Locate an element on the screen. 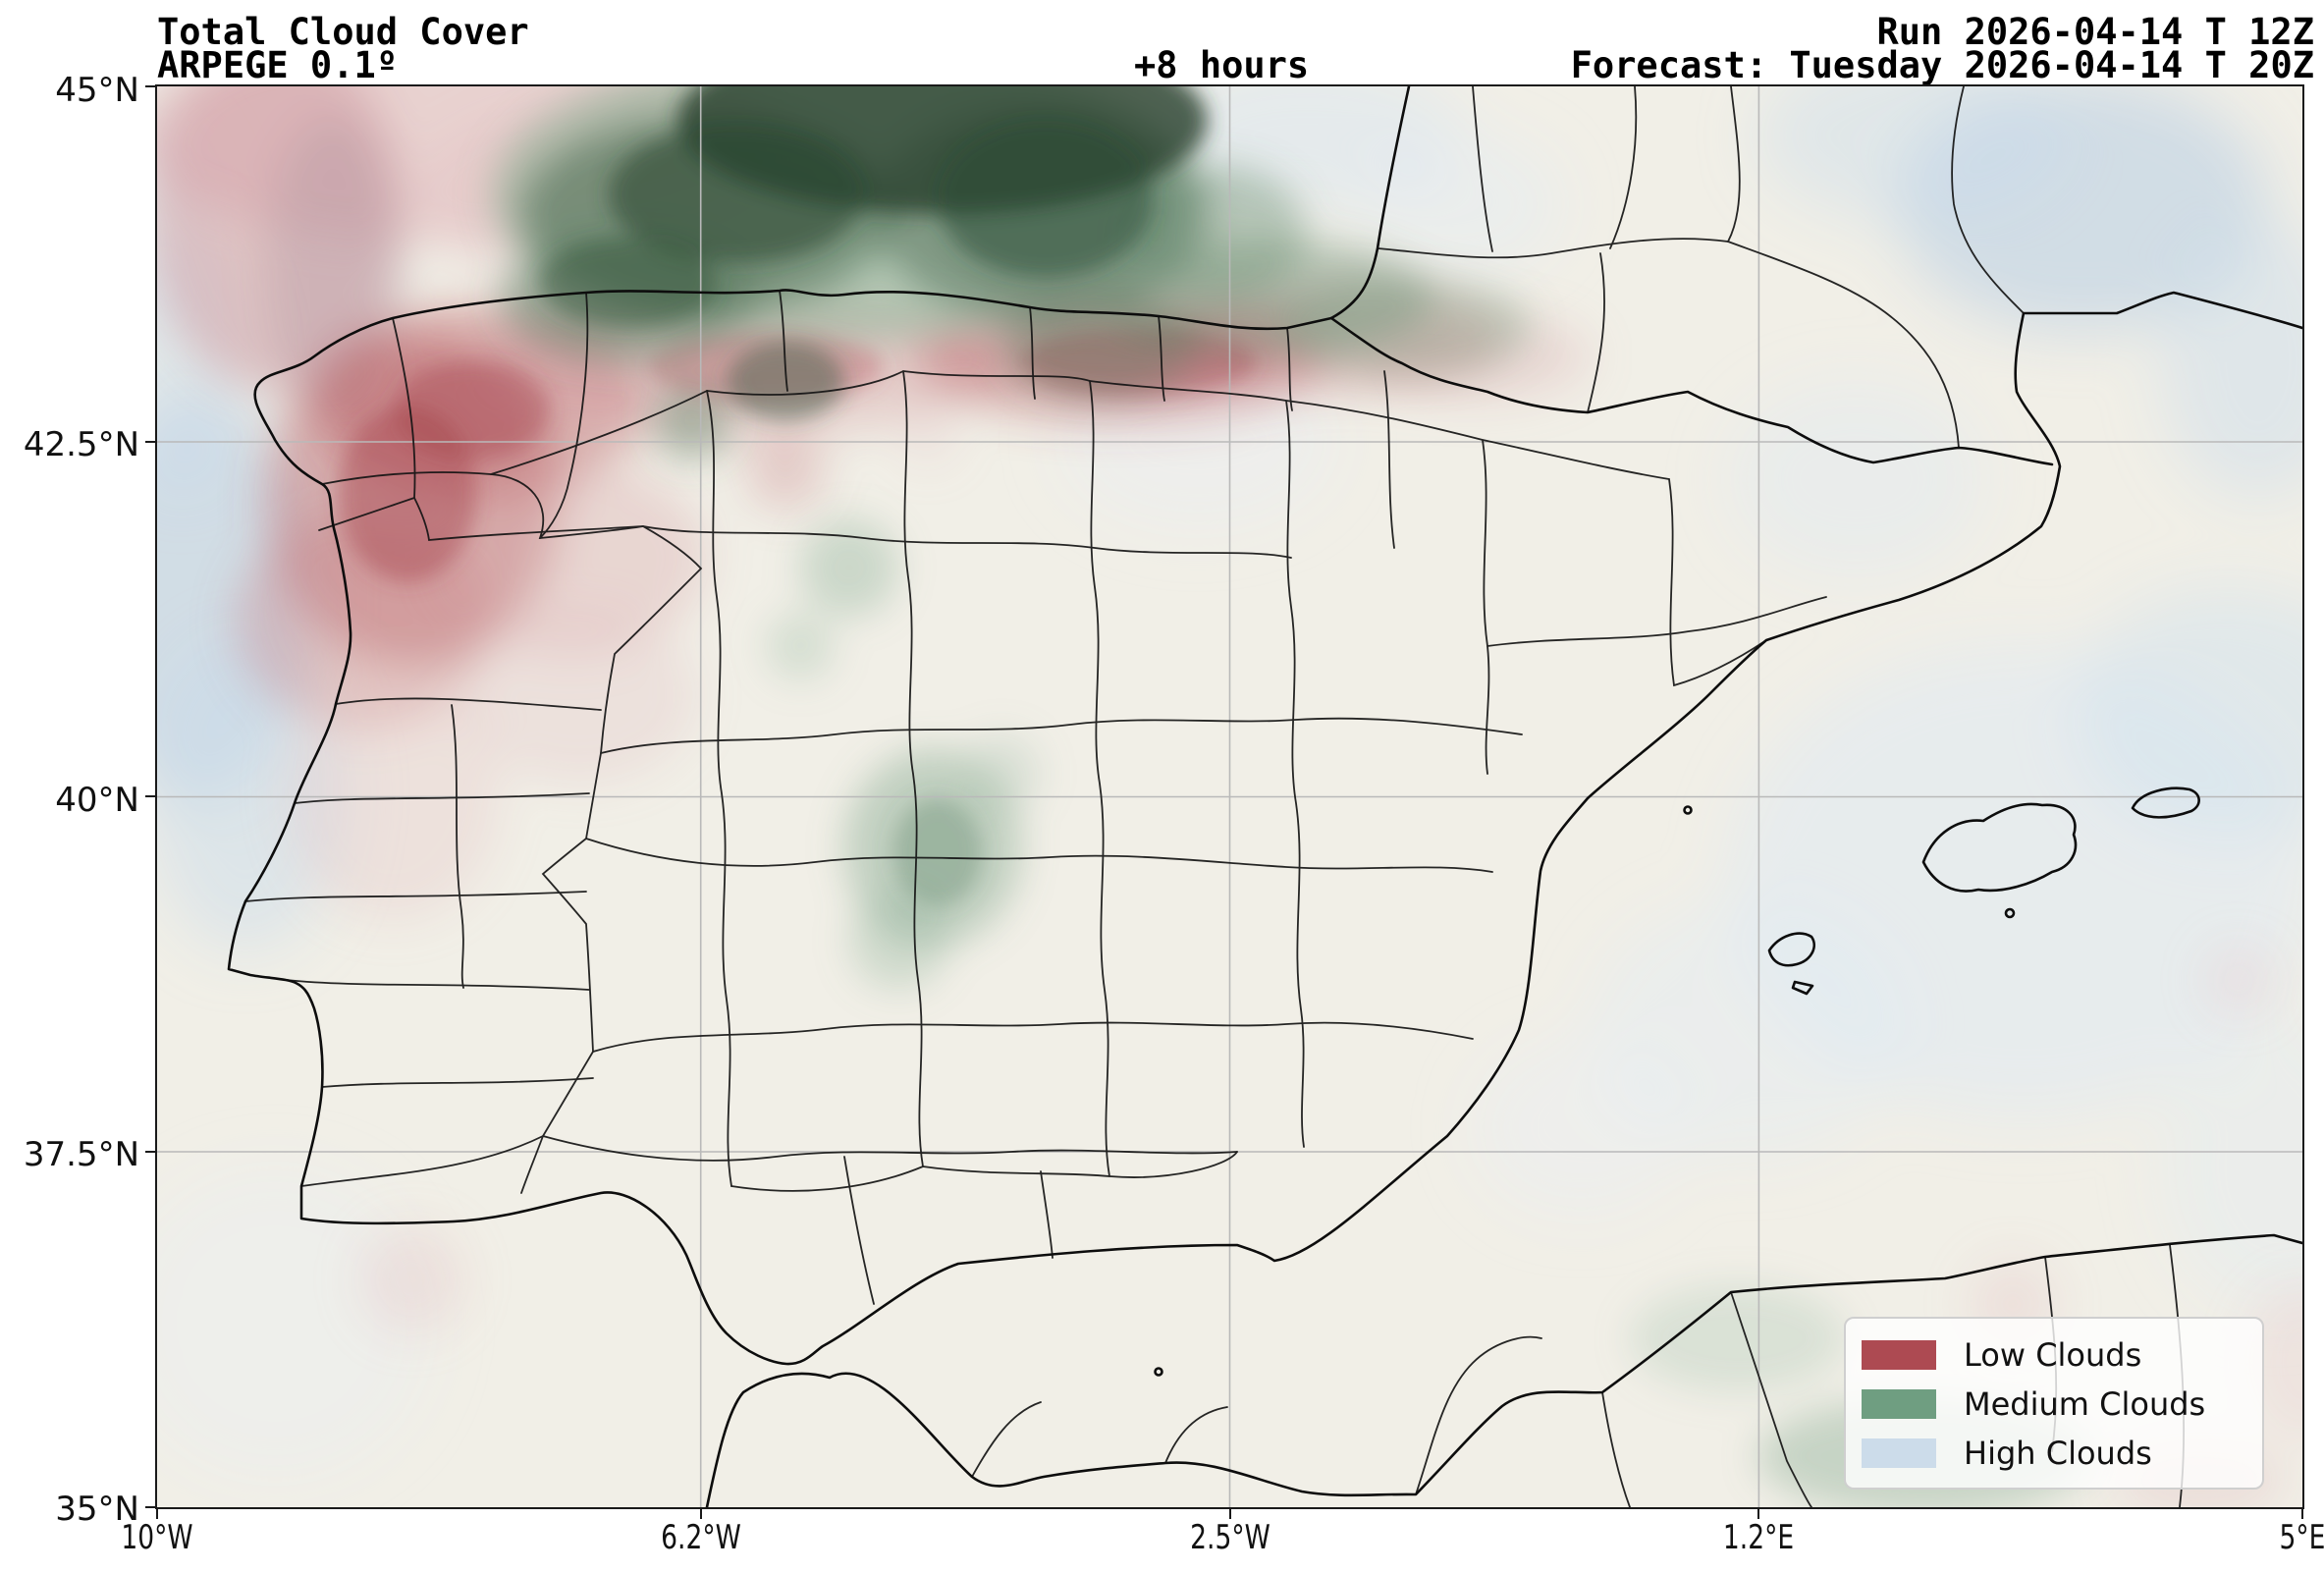 The image size is (2324, 1573). legend-item-high-clouds: High Clouds is located at coordinates (2062, 1453).